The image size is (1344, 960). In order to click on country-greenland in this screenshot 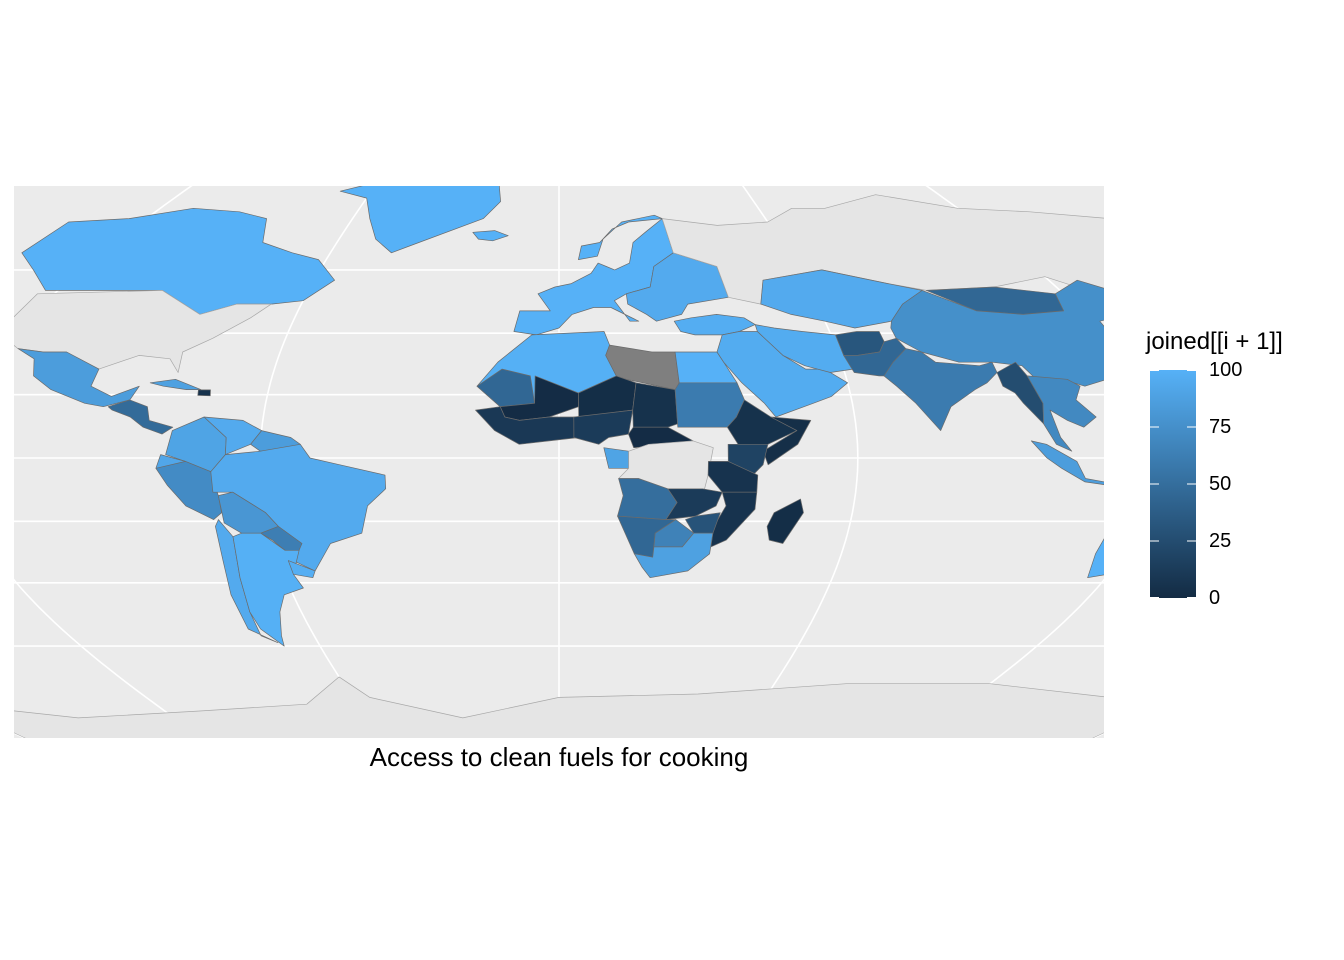, I will do `click(420, 220)`.